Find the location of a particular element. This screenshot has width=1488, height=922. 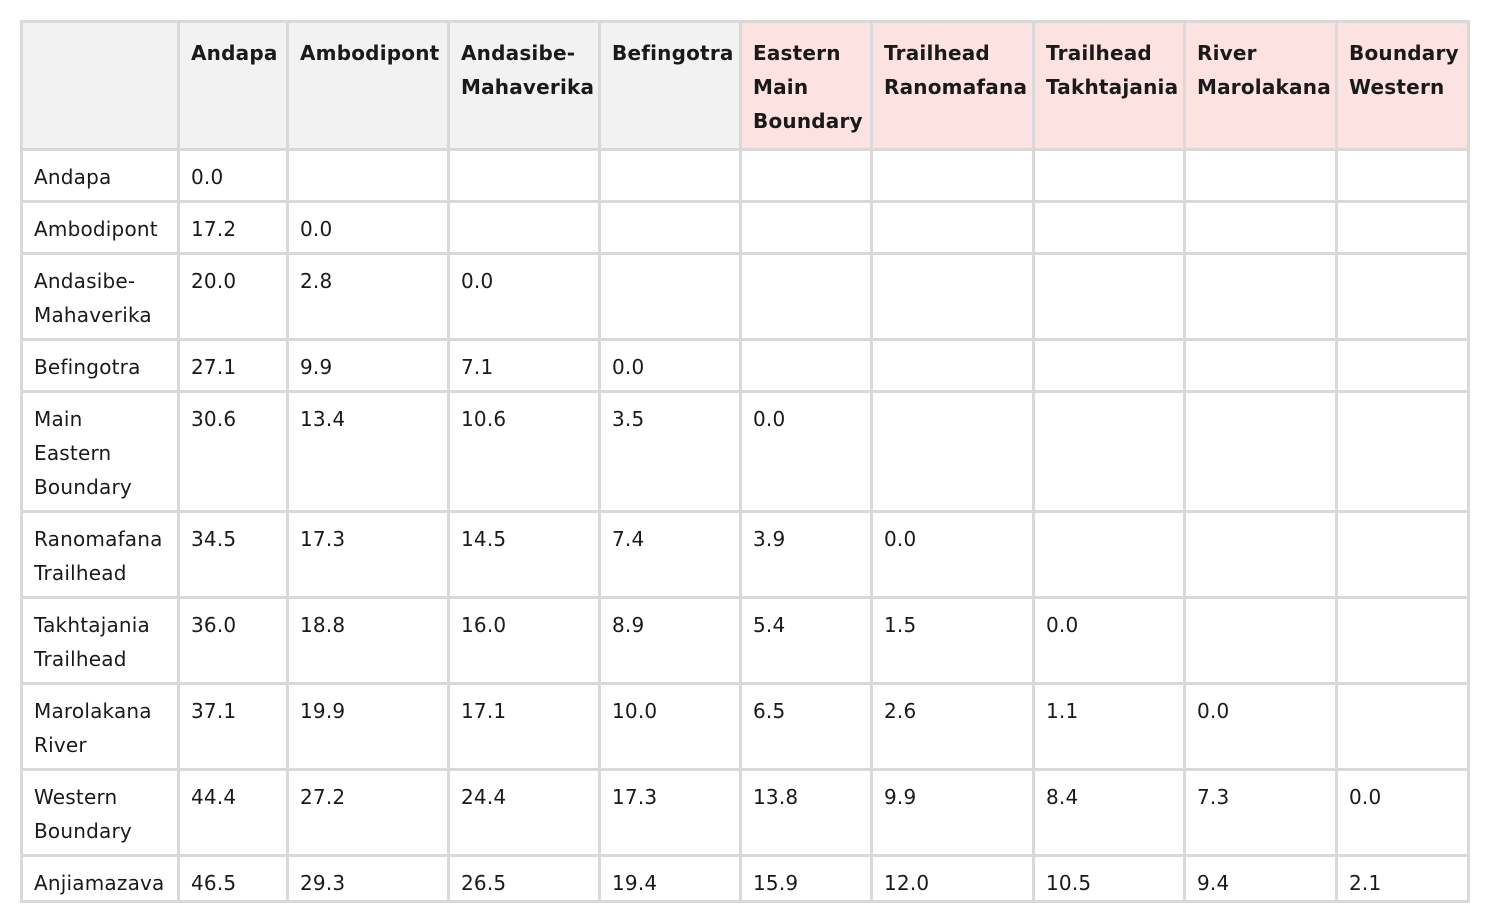

table-cell: 2.6 is located at coordinates (952, 726).